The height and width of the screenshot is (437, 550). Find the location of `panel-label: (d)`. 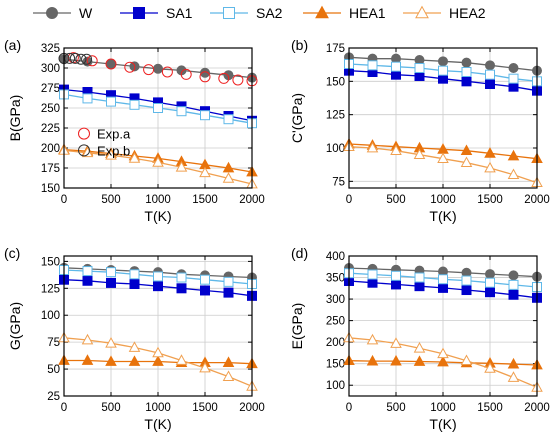

panel-label: (d) is located at coordinates (299, 253).